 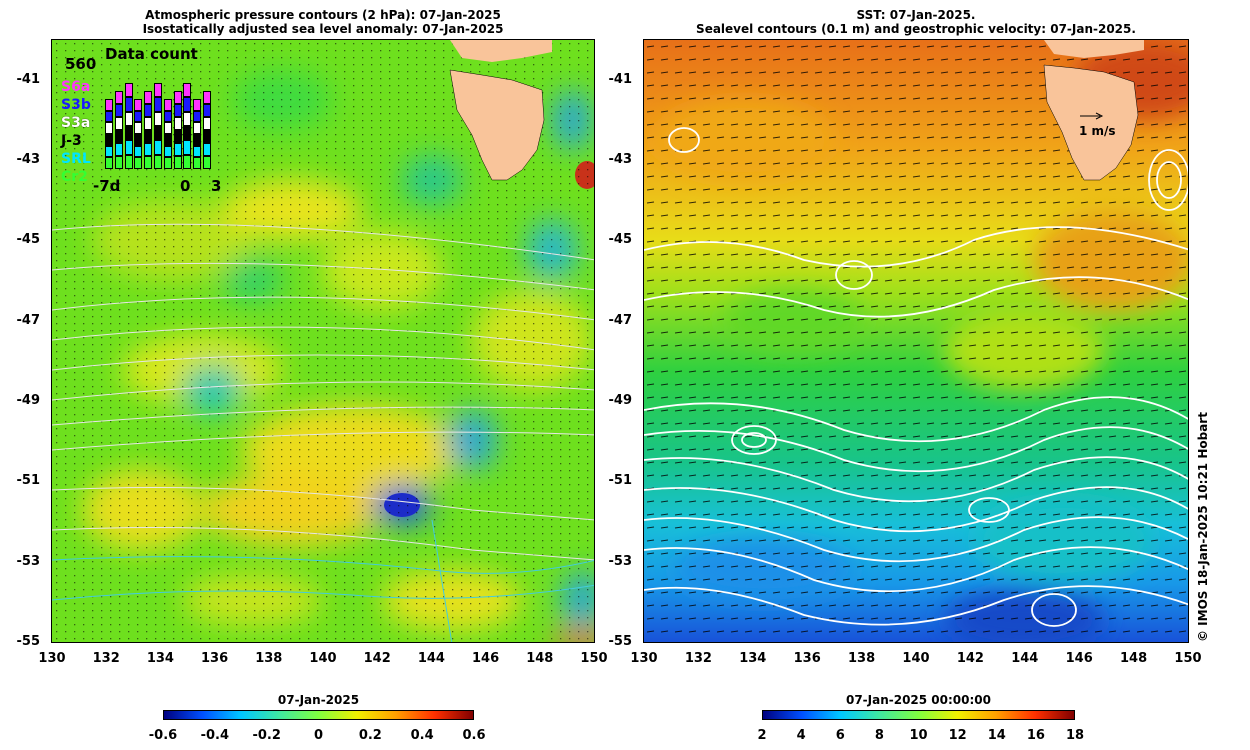 What do you see at coordinates (215, 735) in the screenshot?
I see `colorbar-tick-label: -0.4` at bounding box center [215, 735].